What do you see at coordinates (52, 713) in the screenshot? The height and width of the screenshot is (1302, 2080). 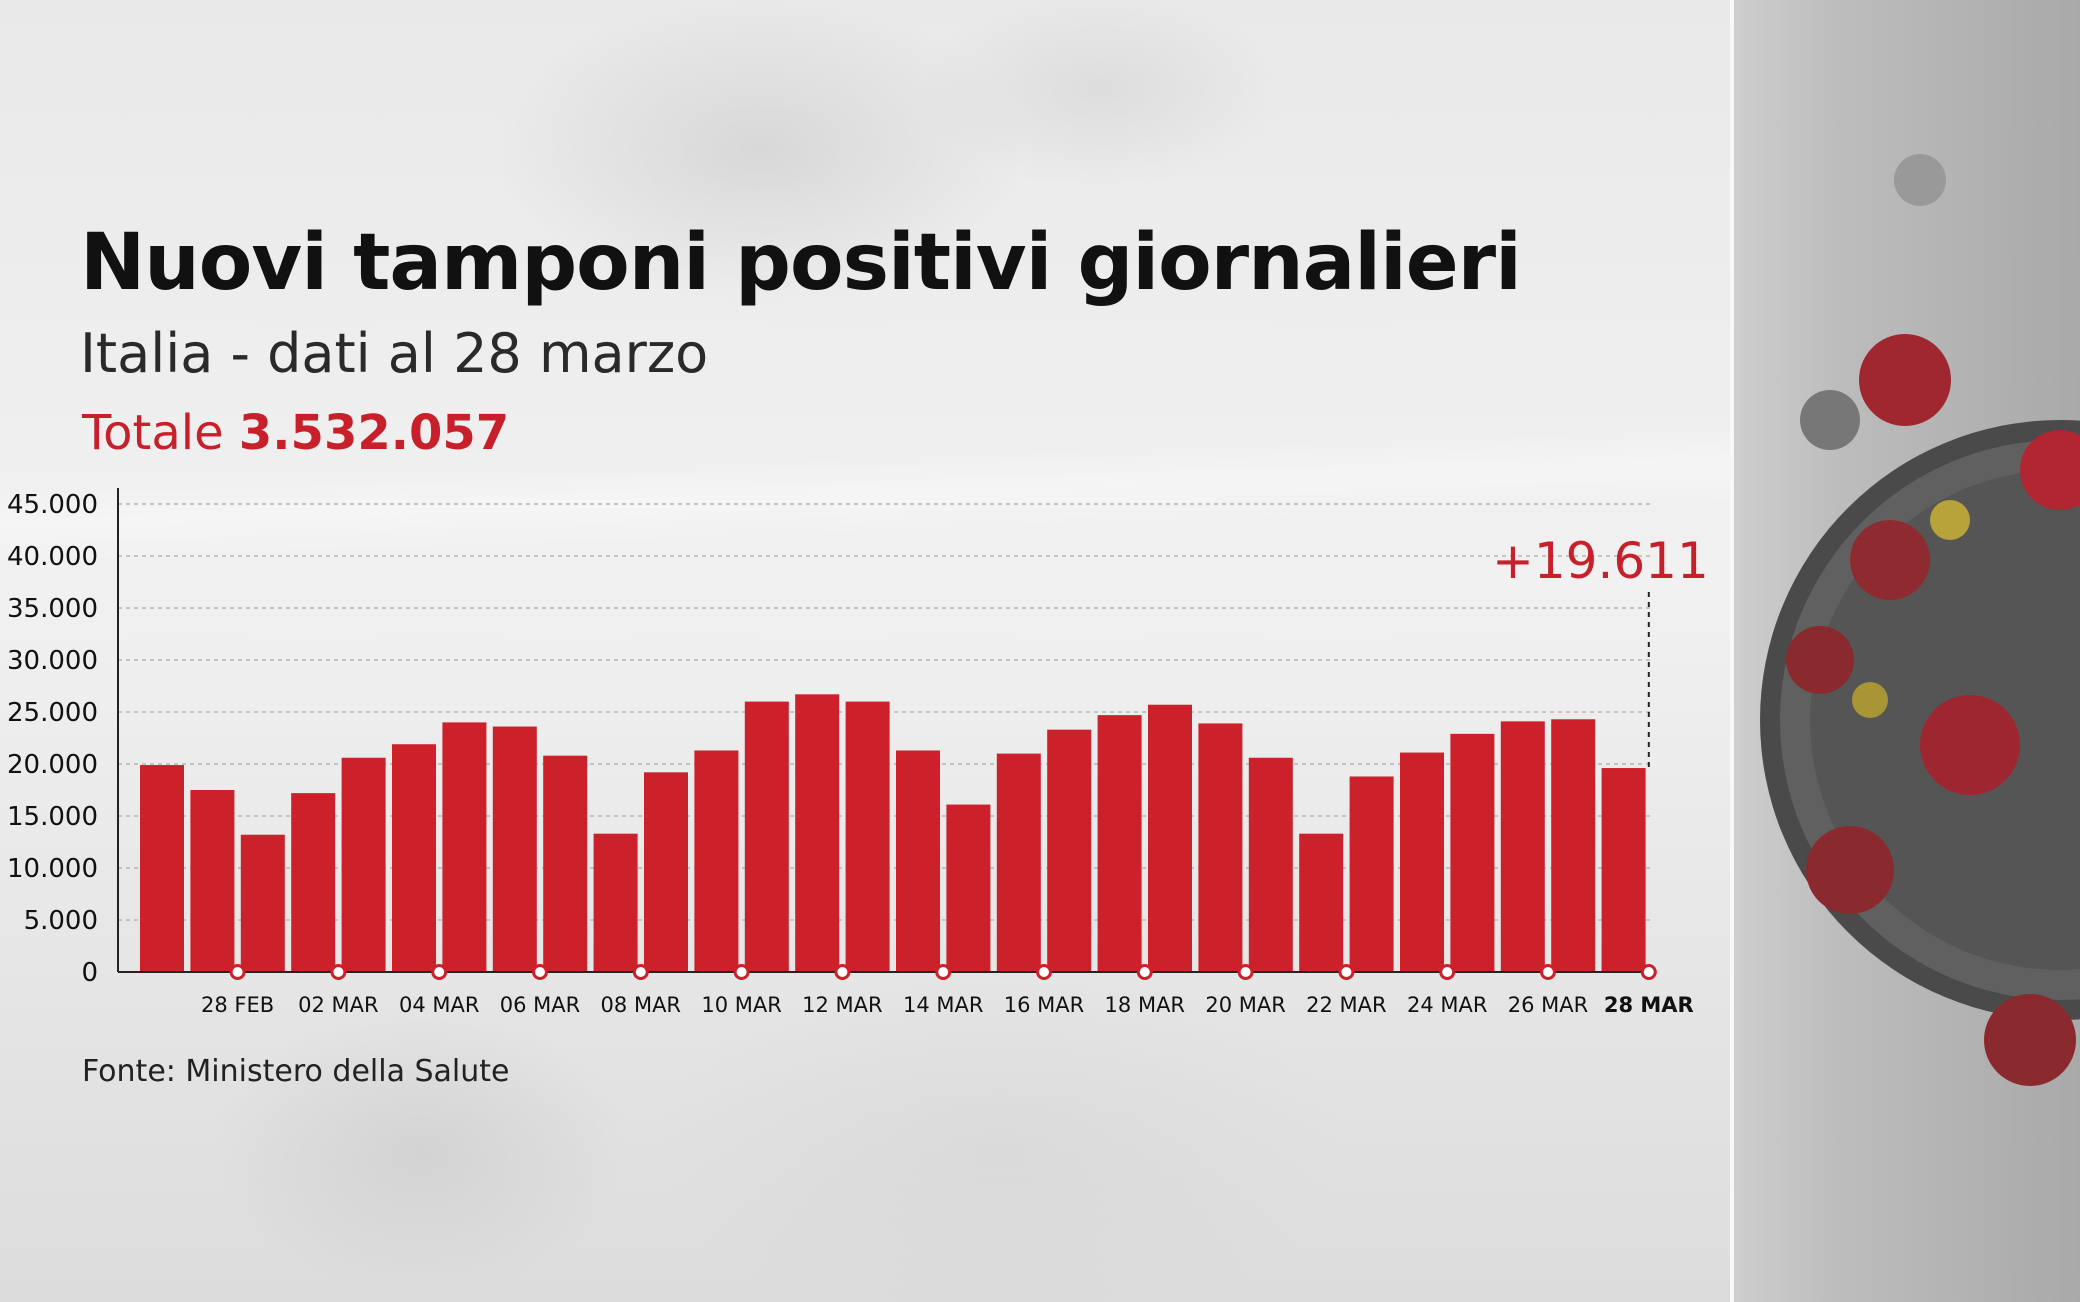 I see `y-tick-label: 25.000` at bounding box center [52, 713].